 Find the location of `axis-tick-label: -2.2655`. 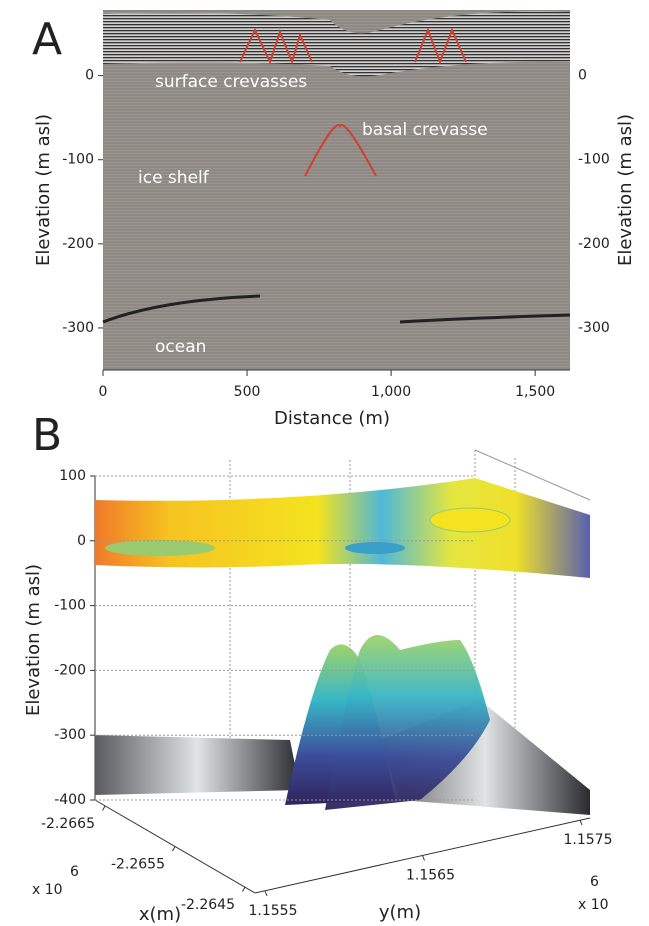

axis-tick-label: -2.2655 is located at coordinates (138, 865).